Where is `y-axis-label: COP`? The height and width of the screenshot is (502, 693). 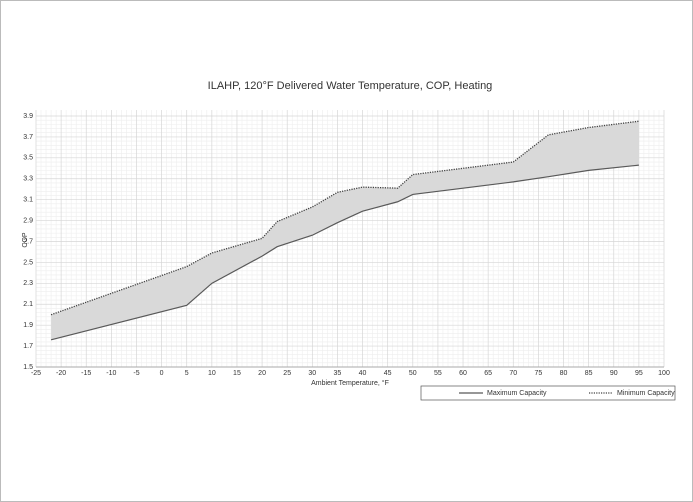
y-axis-label: COP is located at coordinates (25, 240).